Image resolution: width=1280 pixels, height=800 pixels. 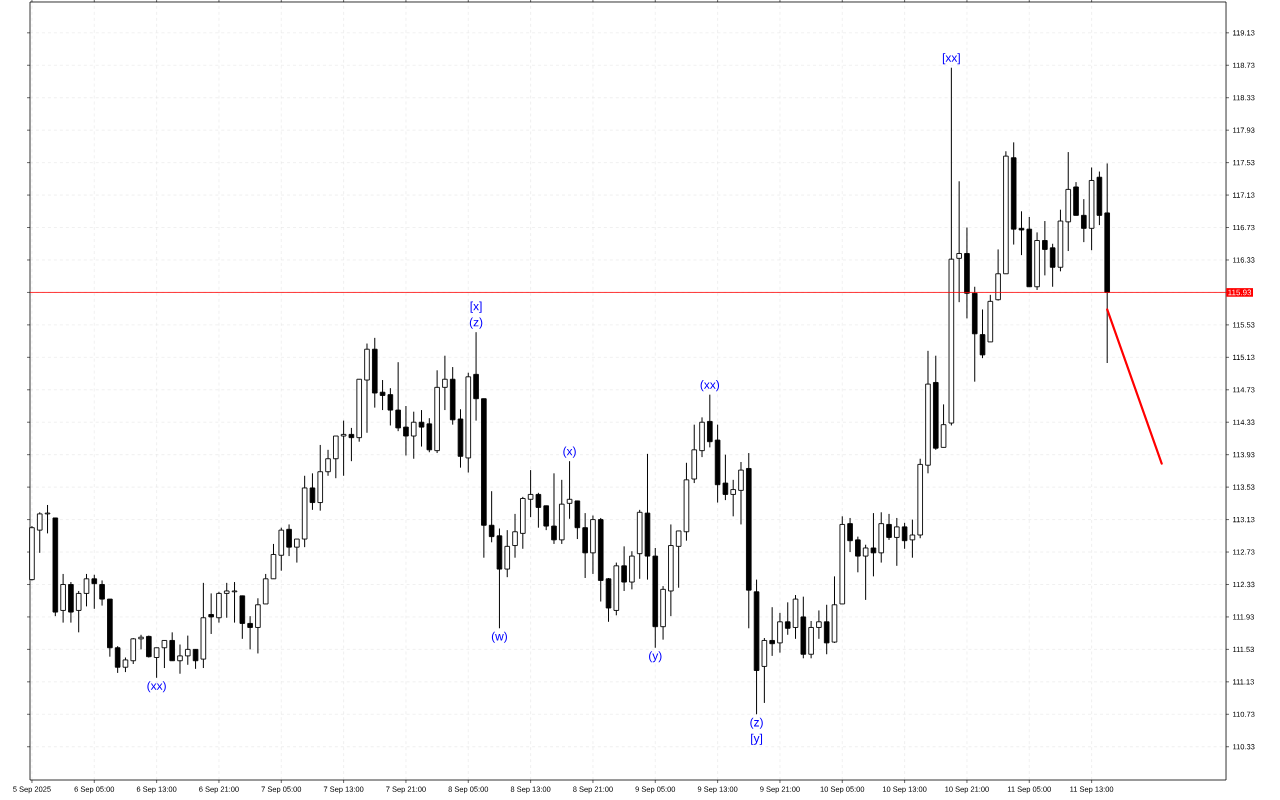 I want to click on annotation: [y], so click(x=757, y=739).